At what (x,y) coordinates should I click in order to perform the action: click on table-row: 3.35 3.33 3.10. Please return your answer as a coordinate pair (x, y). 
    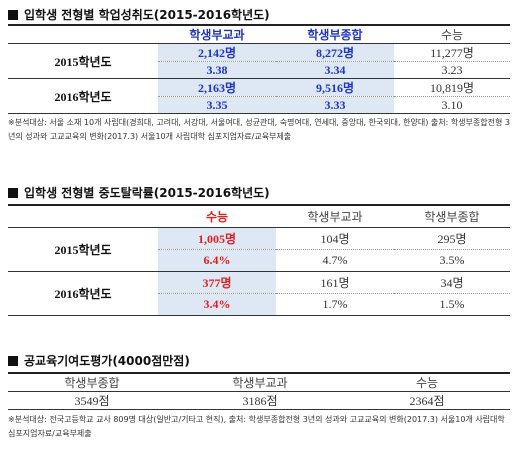
    Looking at the image, I should click on (259, 105).